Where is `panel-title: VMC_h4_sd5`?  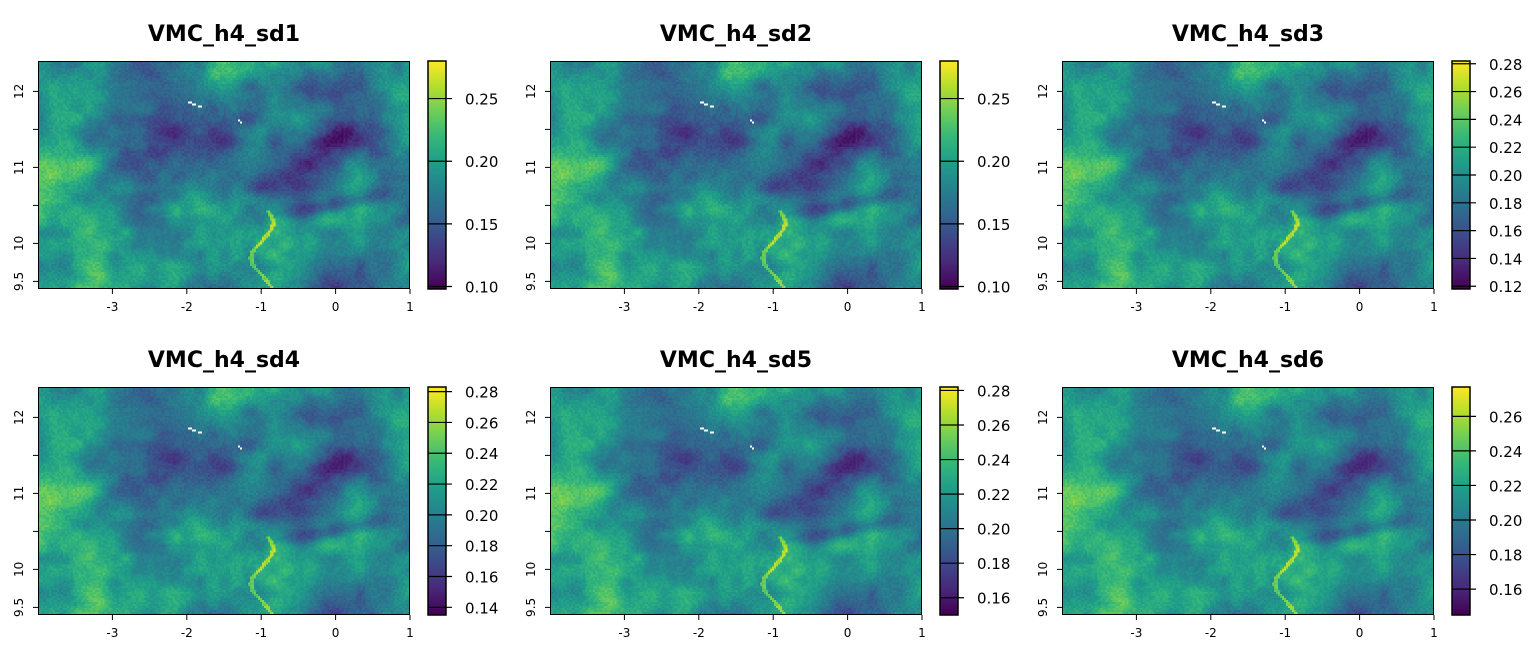
panel-title: VMC_h4_sd5 is located at coordinates (736, 360).